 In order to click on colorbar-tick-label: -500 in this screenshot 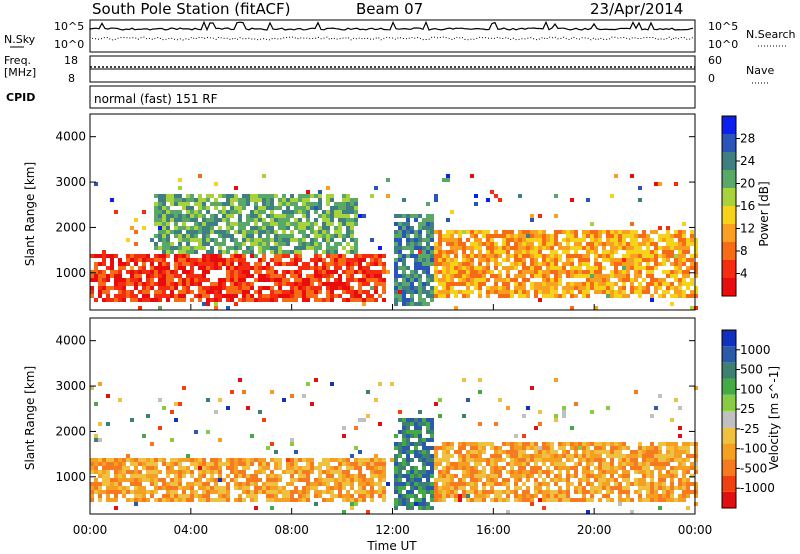, I will do `click(753, 468)`.